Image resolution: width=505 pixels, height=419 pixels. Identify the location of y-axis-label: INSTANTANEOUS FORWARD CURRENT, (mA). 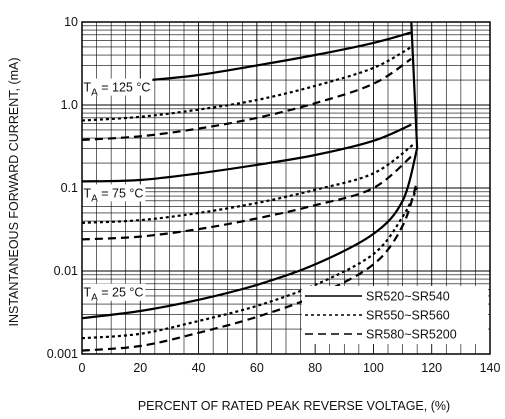
(14, 192).